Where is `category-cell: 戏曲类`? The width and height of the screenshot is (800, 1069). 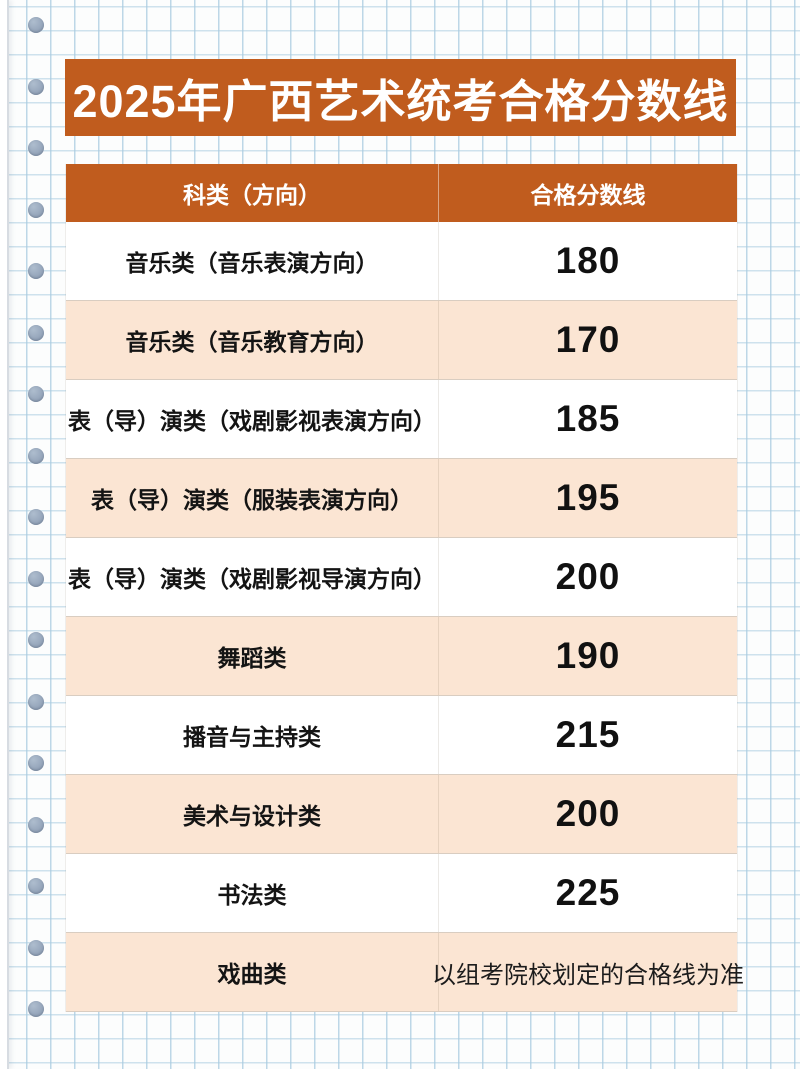 category-cell: 戏曲类 is located at coordinates (252, 974).